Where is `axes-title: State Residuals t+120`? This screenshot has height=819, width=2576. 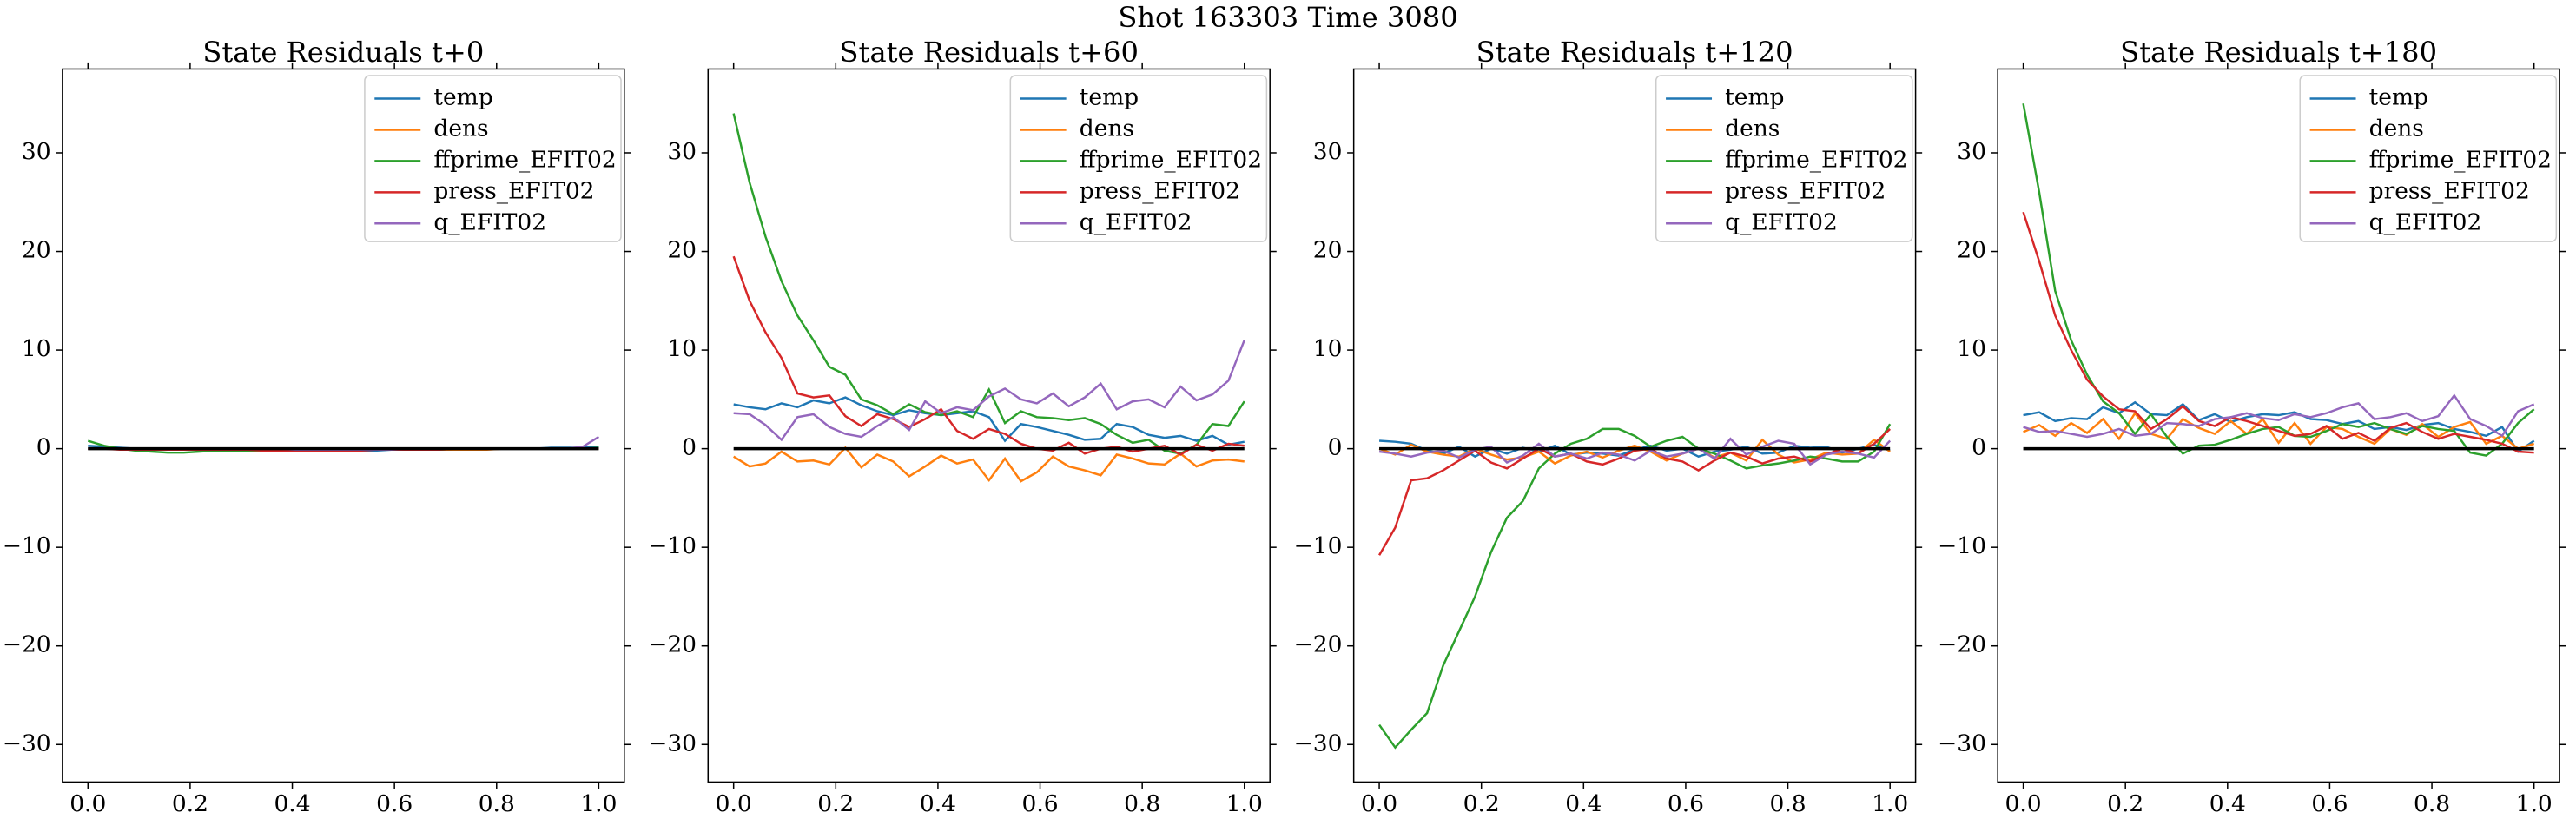
axes-title: State Residuals t+120 is located at coordinates (1634, 52).